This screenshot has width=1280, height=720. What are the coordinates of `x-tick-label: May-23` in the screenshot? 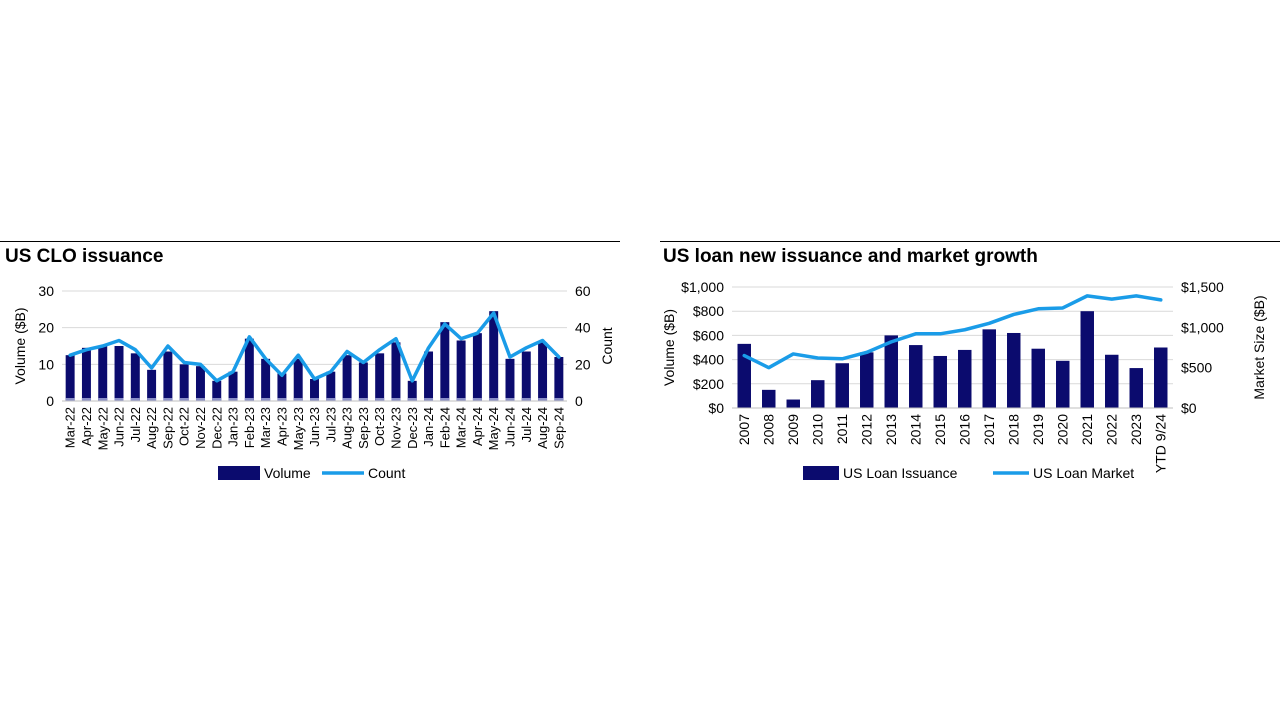 It's located at (298, 428).